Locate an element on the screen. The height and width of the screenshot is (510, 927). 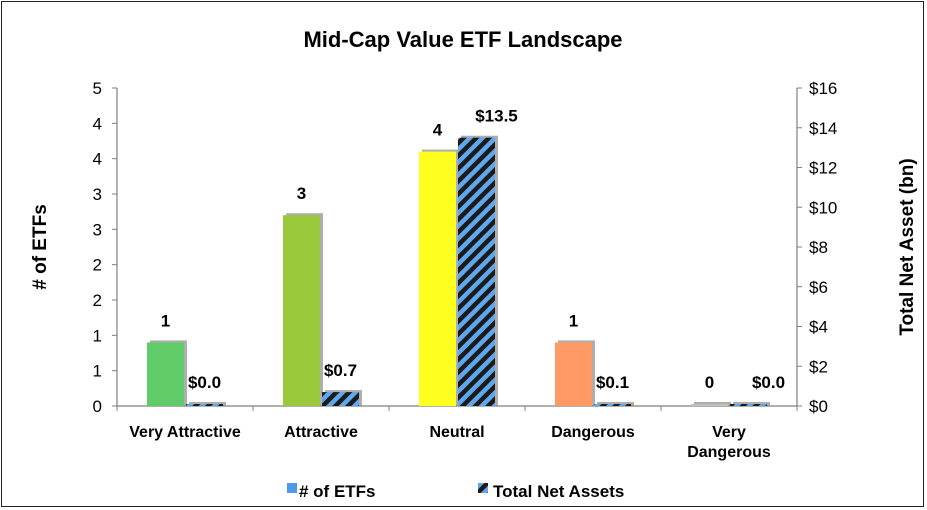
legend-swatch-etfs is located at coordinates (292, 488).